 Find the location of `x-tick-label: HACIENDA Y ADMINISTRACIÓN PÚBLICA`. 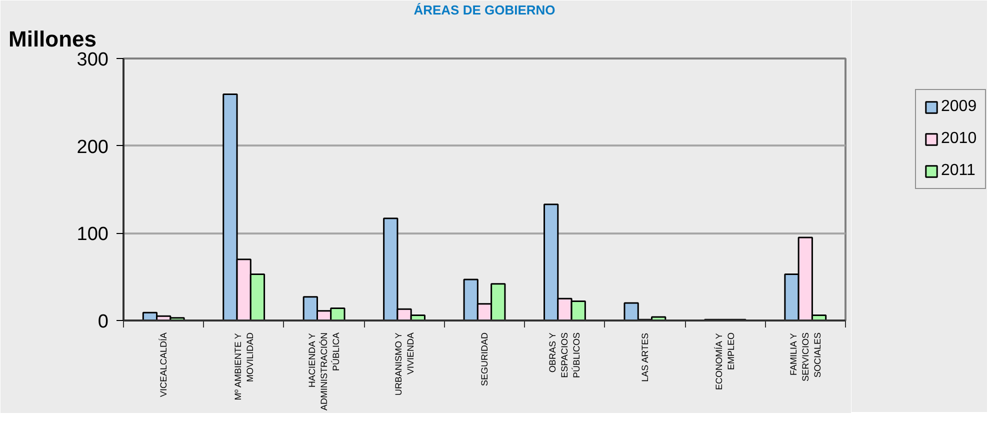

x-tick-label: HACIENDA Y ADMINISTRACIÓN PÚBLICA is located at coordinates (324, 371).